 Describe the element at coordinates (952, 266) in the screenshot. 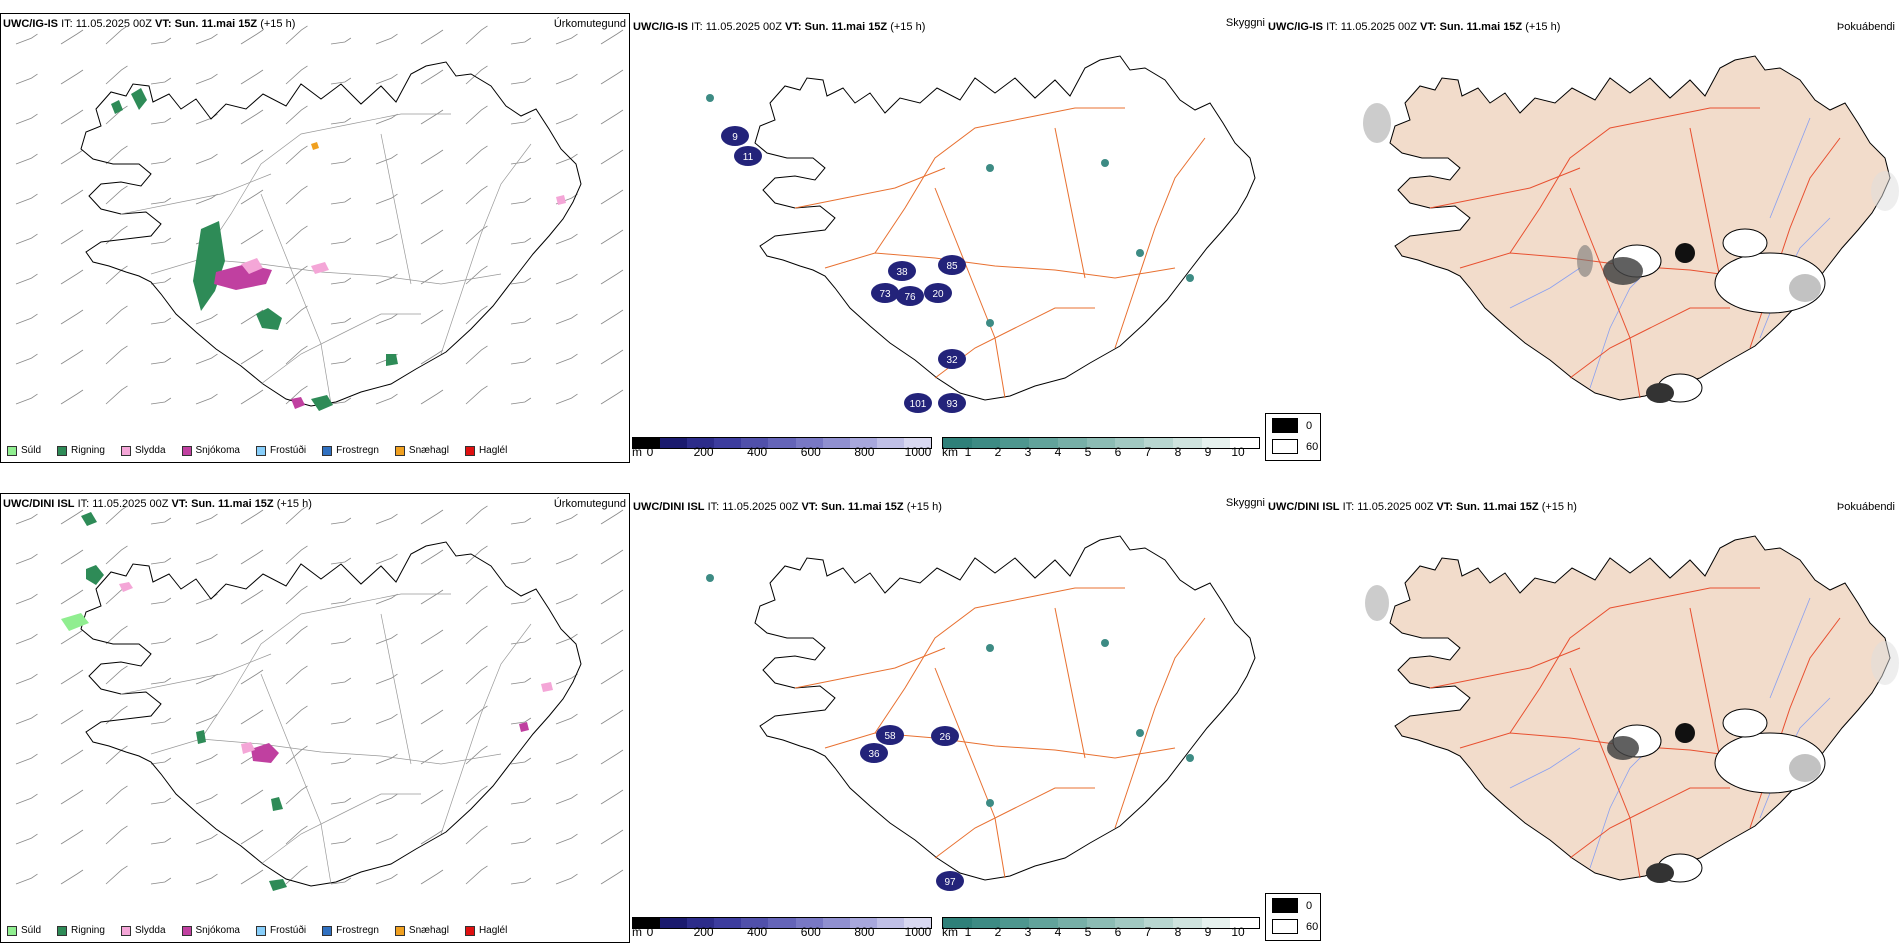

I see `visibility-label: 85` at that location.